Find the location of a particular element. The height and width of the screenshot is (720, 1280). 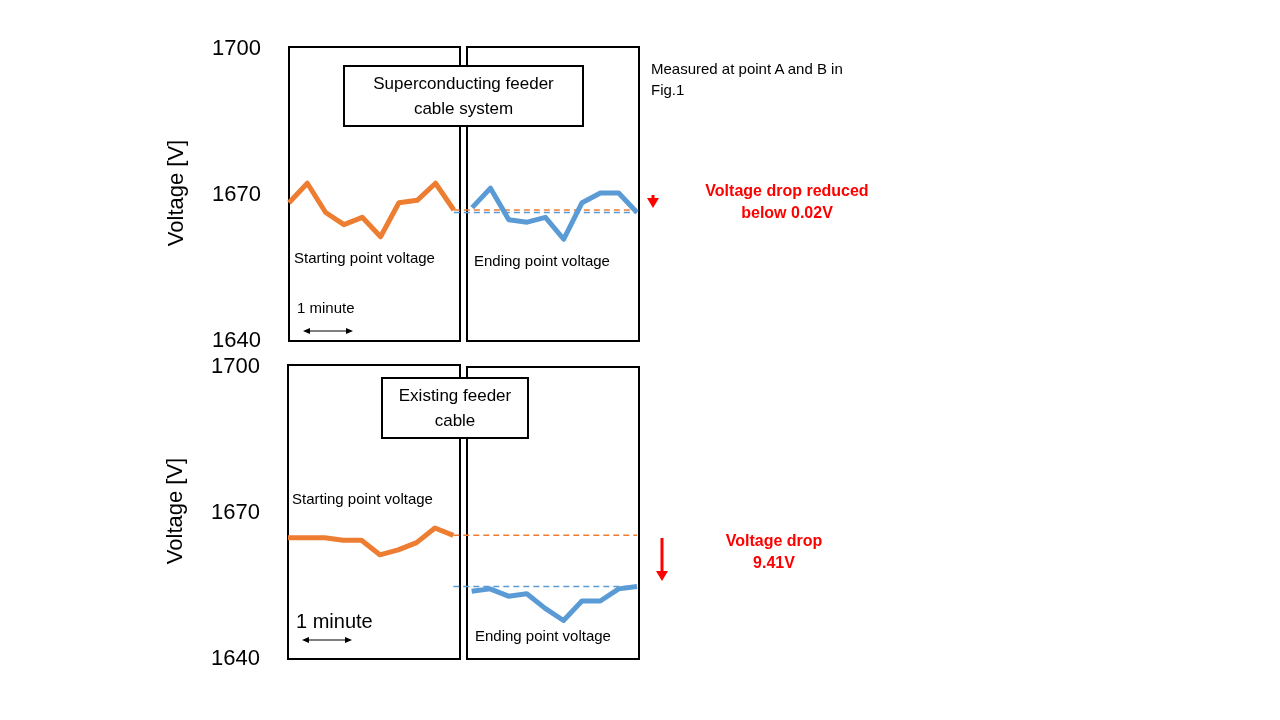

text: Measured at point A and B in Fig.1 is located at coordinates (747, 79).